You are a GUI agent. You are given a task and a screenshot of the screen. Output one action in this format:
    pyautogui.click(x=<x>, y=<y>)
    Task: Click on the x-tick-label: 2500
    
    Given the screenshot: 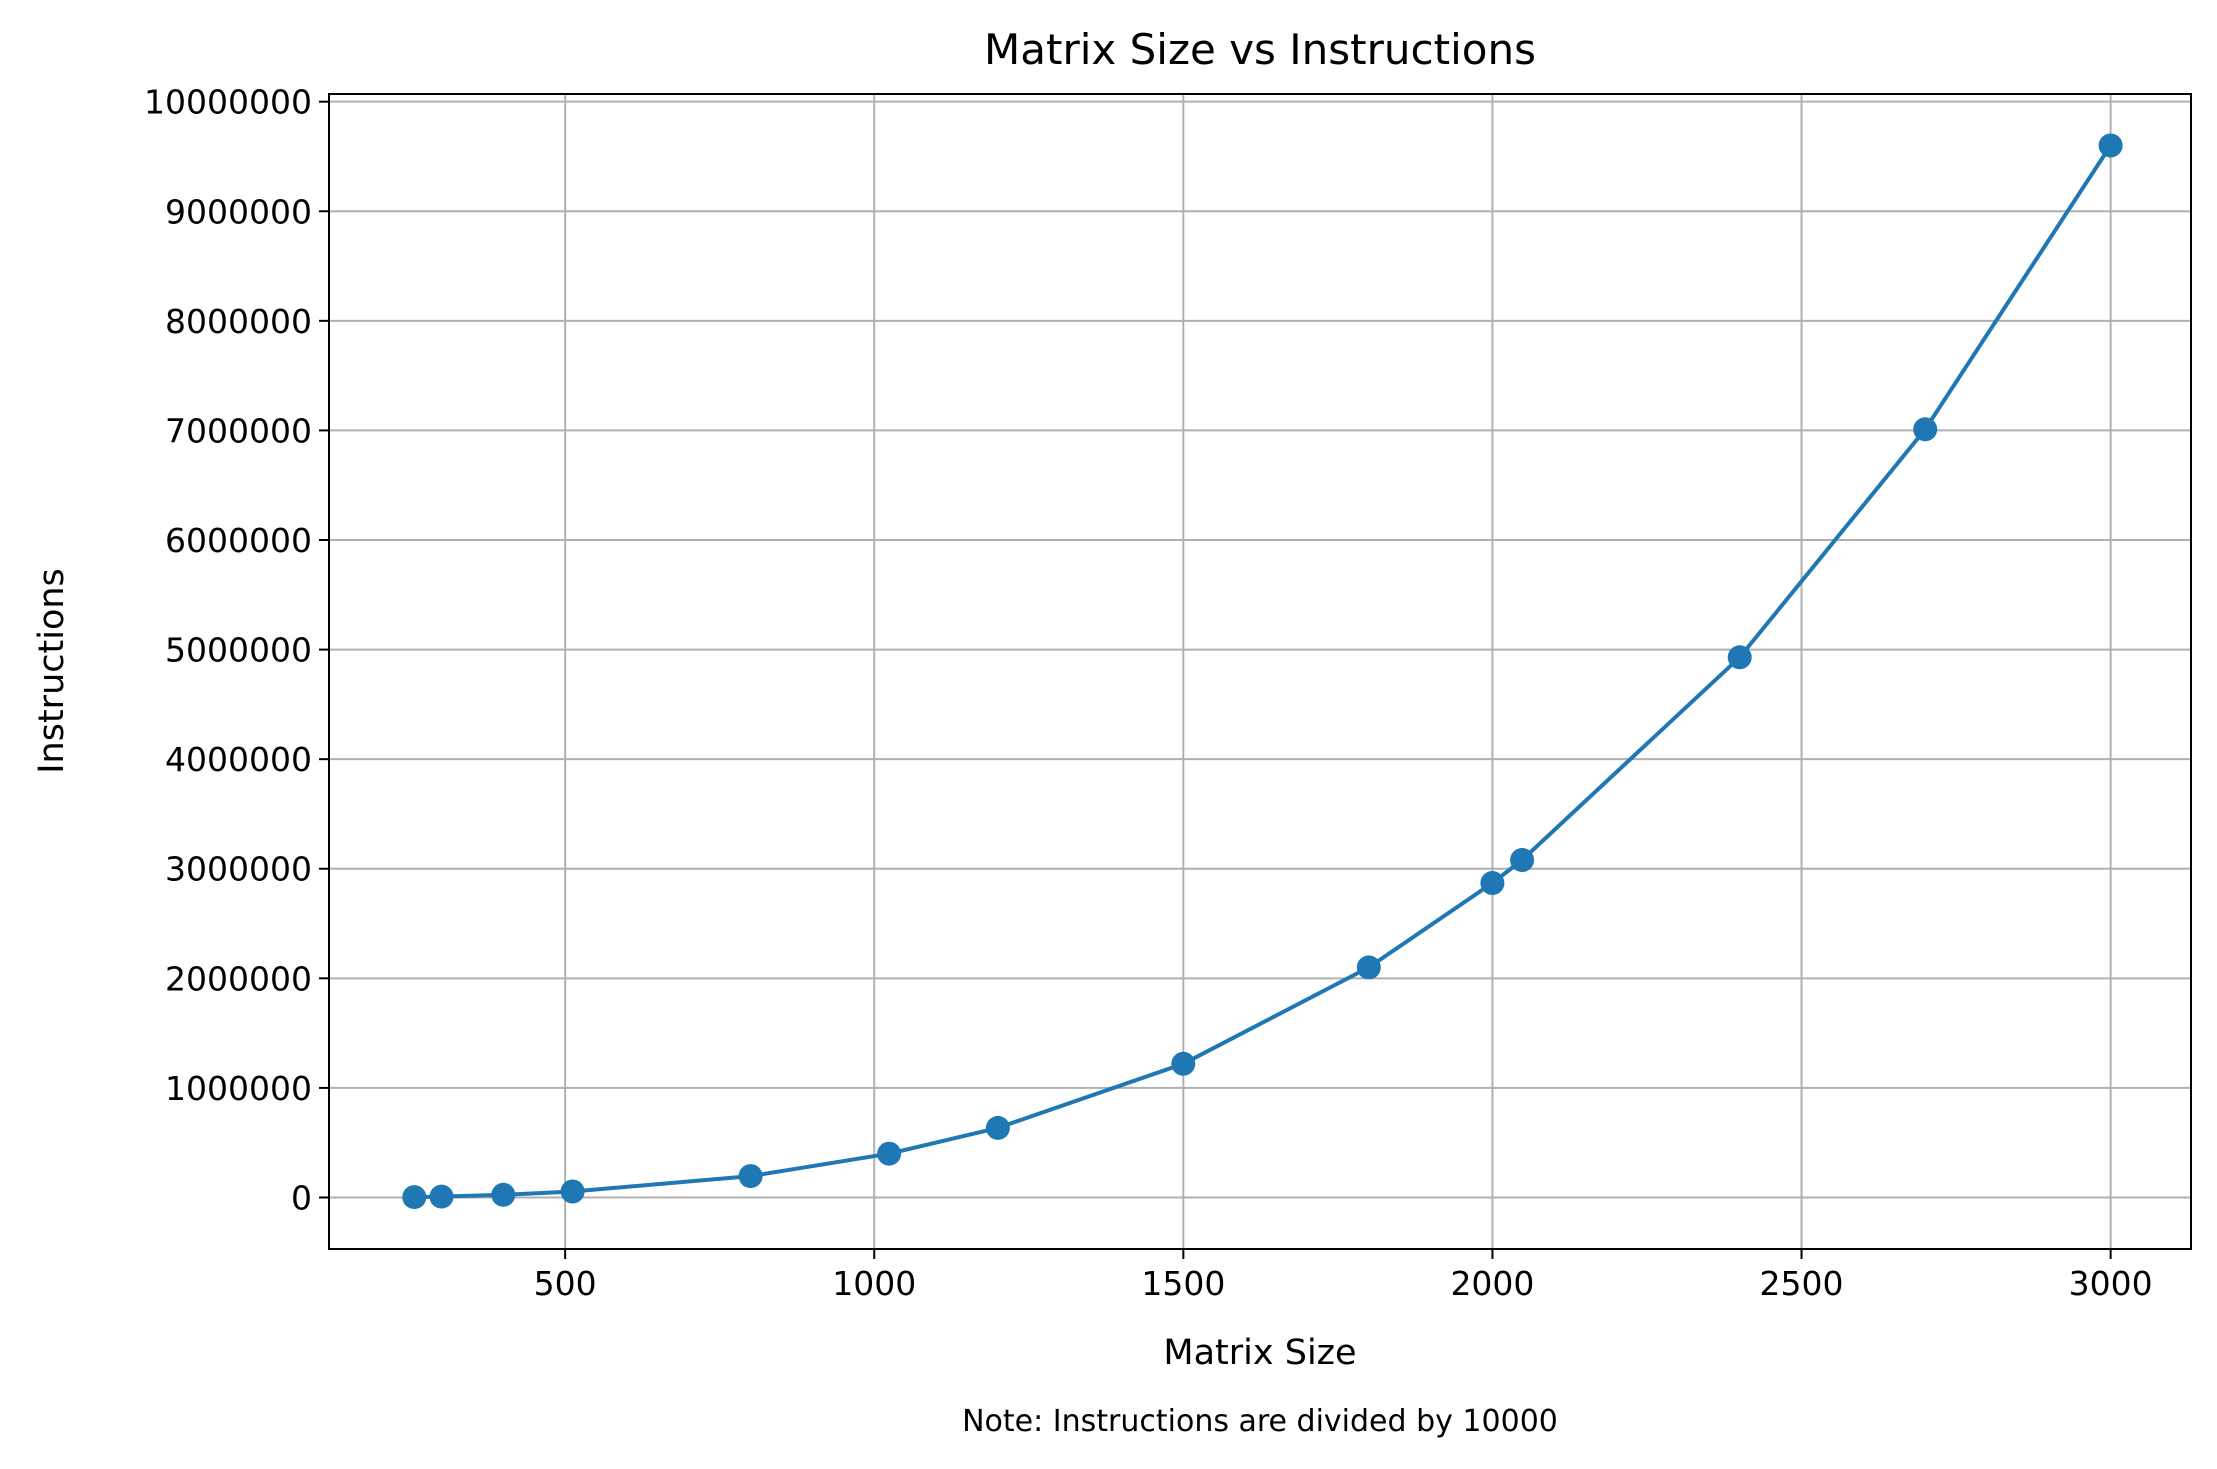 What is the action you would take?
    pyautogui.click(x=1802, y=1283)
    